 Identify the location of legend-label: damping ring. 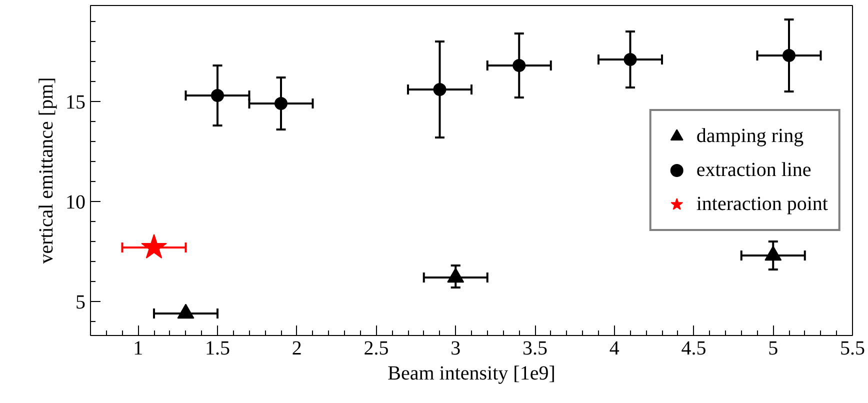
(750, 136).